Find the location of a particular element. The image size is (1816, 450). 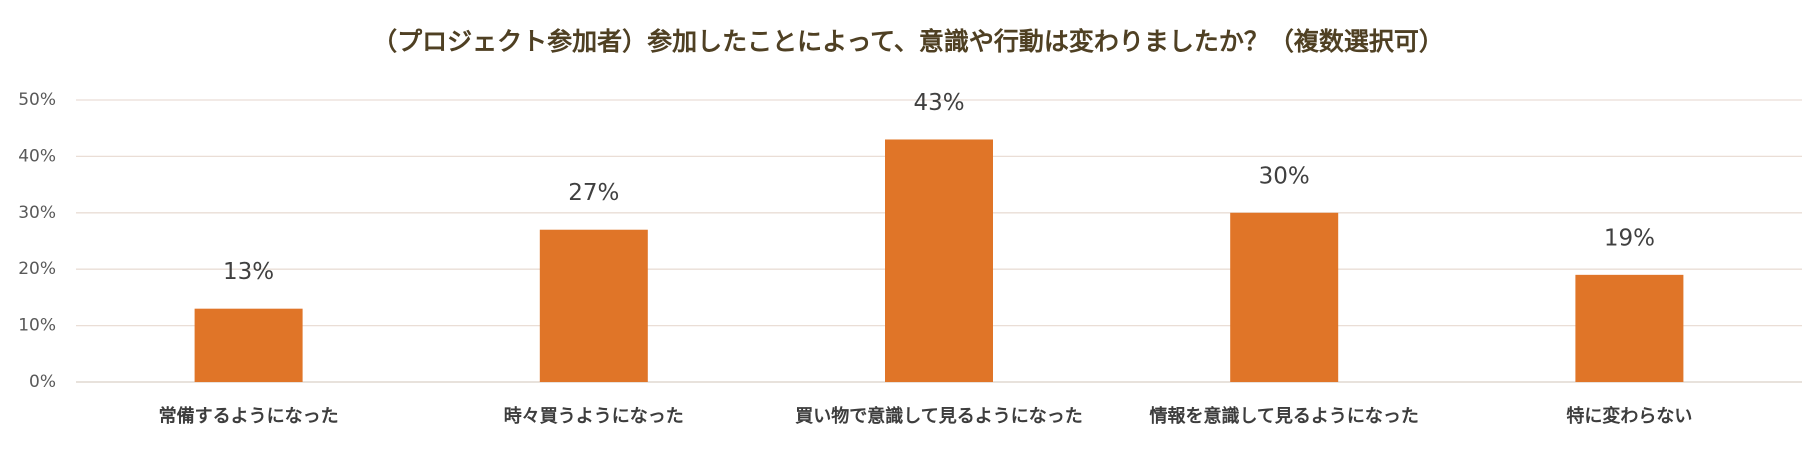

y-tick-label: 10% is located at coordinates (37, 326).